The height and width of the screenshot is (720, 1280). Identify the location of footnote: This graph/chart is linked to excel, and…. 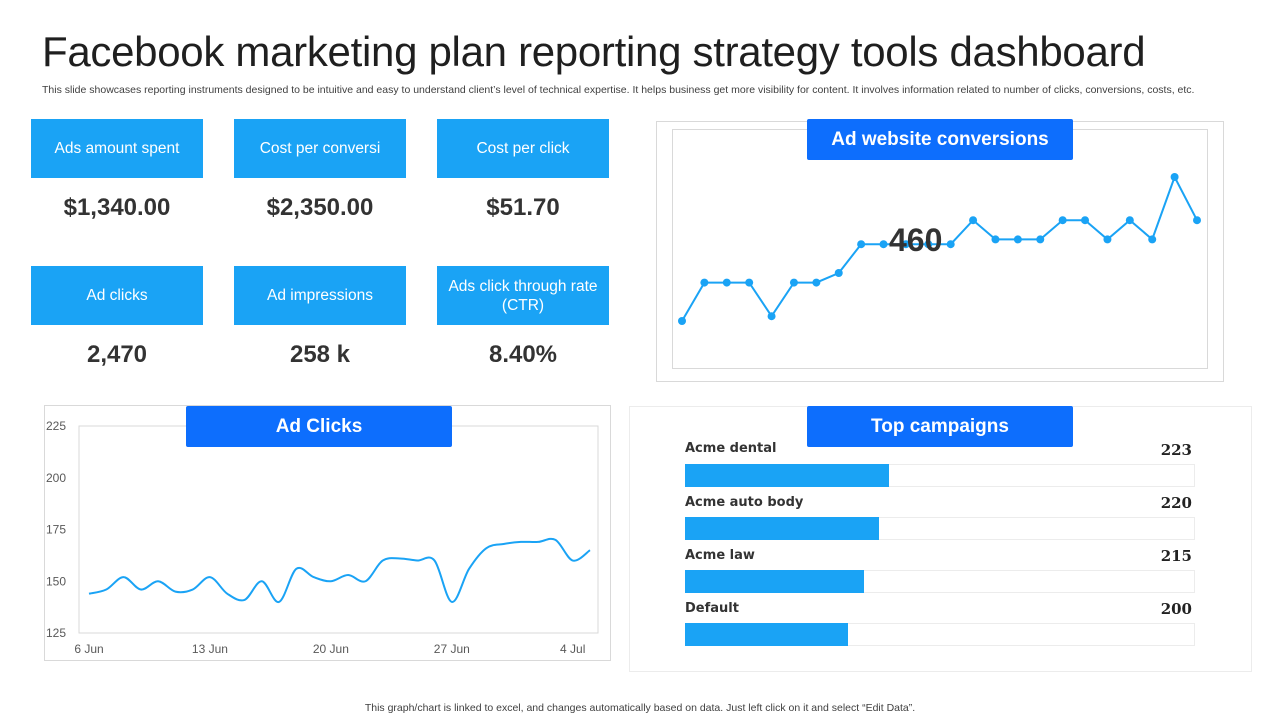
(640, 708).